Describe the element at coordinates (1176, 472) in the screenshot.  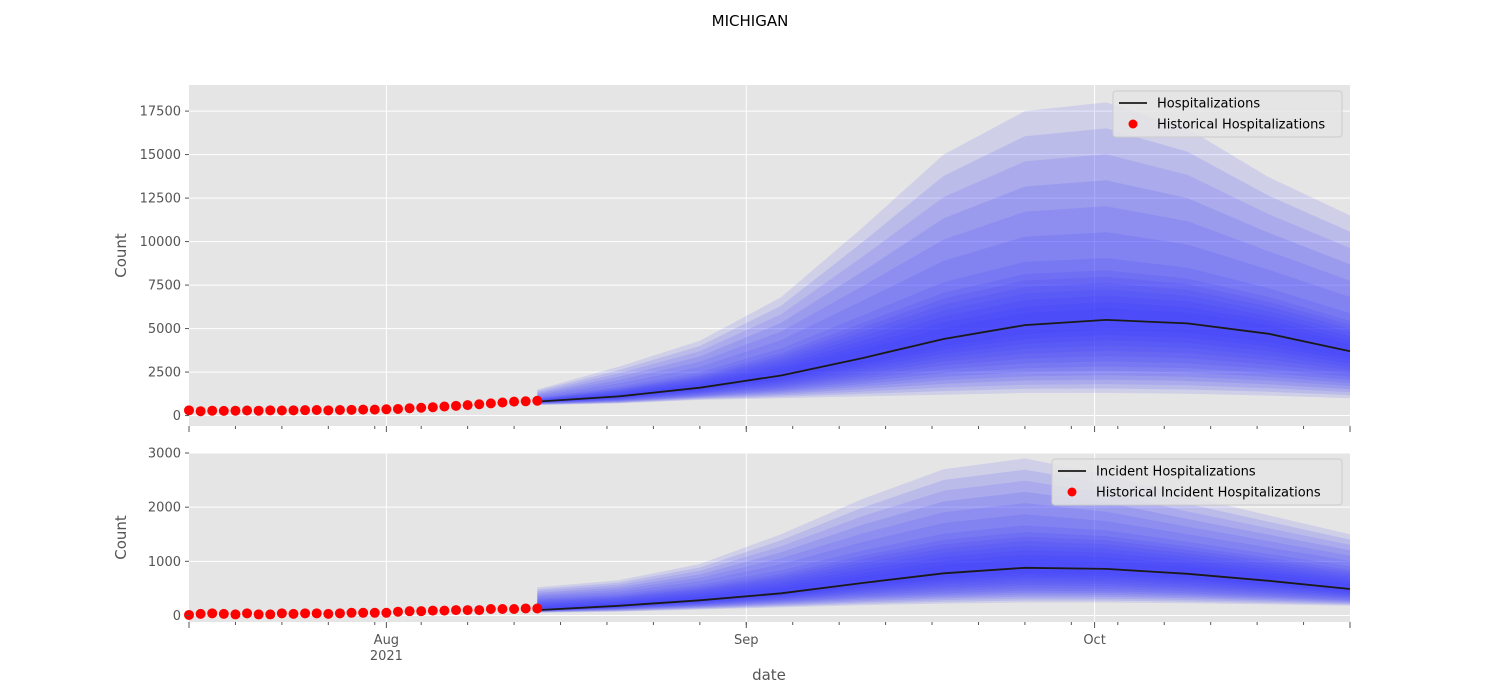
I see `legend-label: Incident Hospitalizations` at that location.